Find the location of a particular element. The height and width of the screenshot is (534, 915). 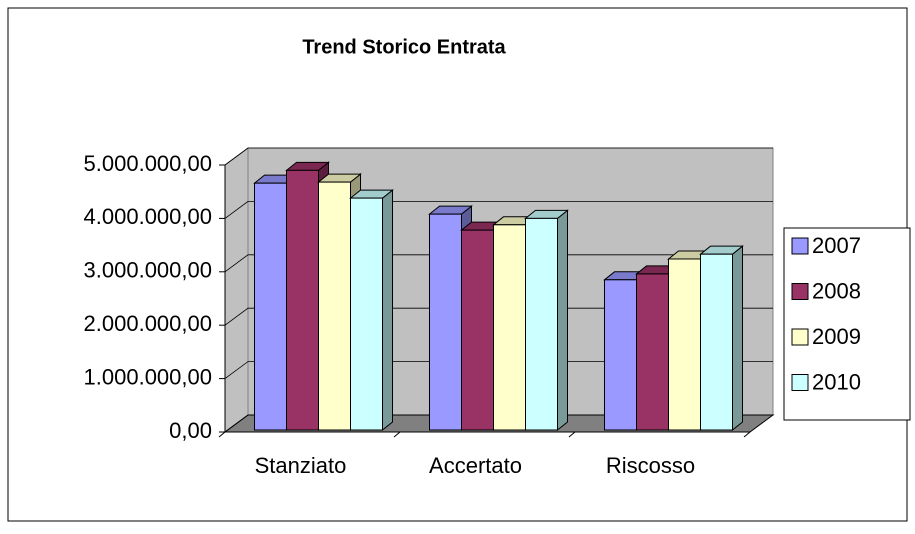

y-tick-label: 3.000.000,00 is located at coordinates (148, 270).